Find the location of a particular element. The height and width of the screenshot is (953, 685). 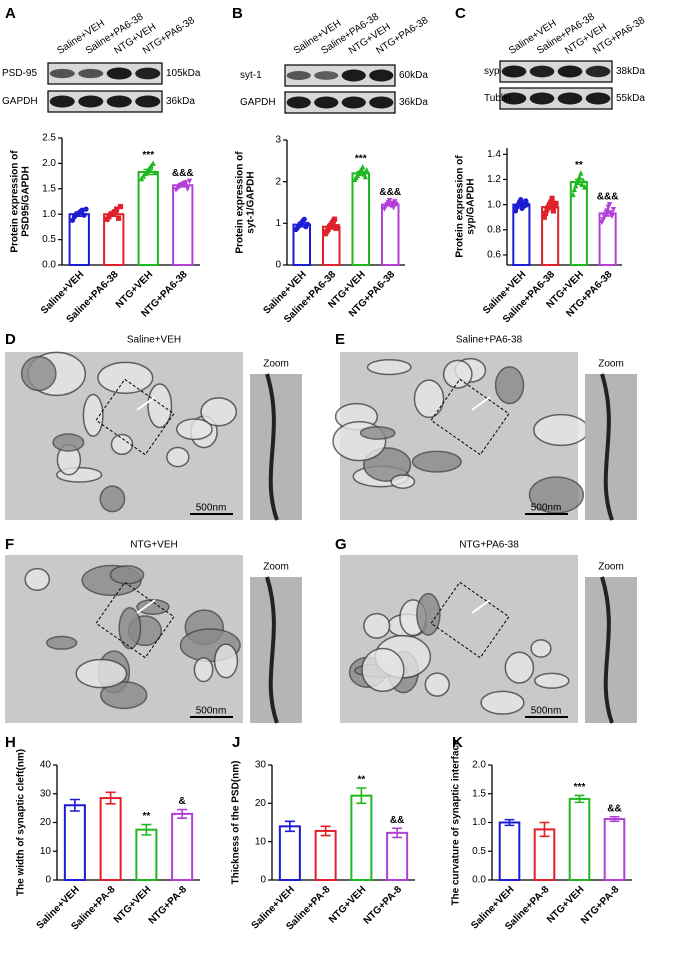

y-axis-label: syt-1/GAPDH is located at coordinates (251, 202).